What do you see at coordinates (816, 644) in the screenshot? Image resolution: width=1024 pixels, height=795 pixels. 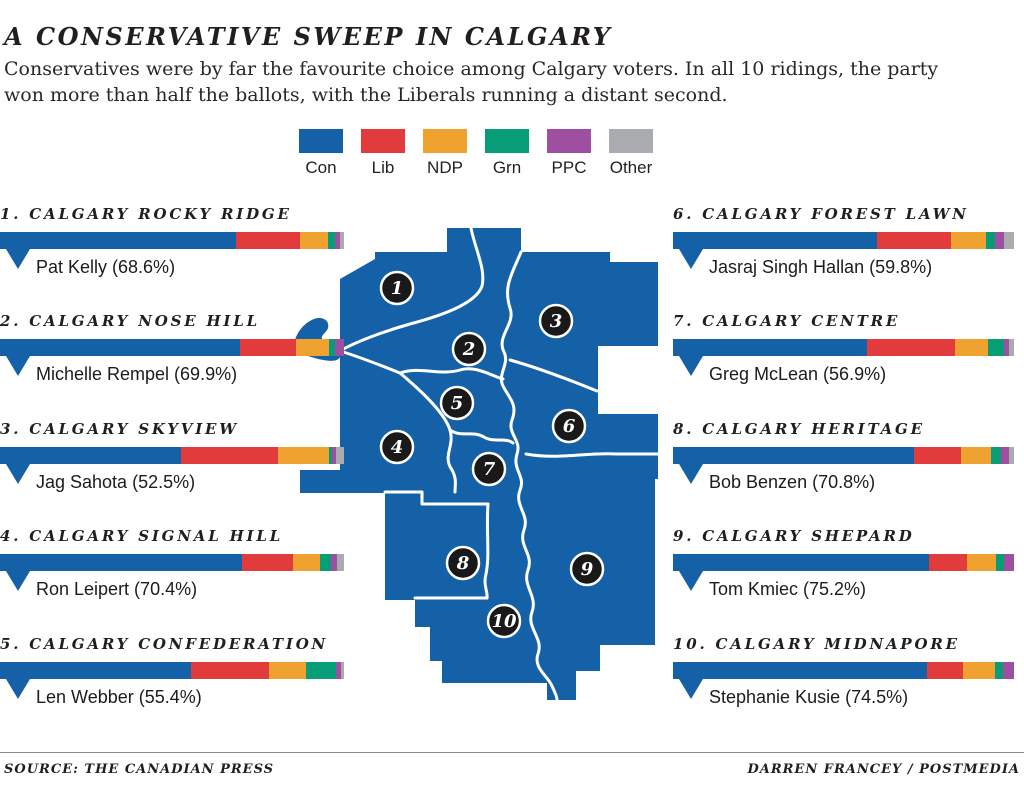 I see `riding-title: 10. CALGARY MIDNAPORE` at bounding box center [816, 644].